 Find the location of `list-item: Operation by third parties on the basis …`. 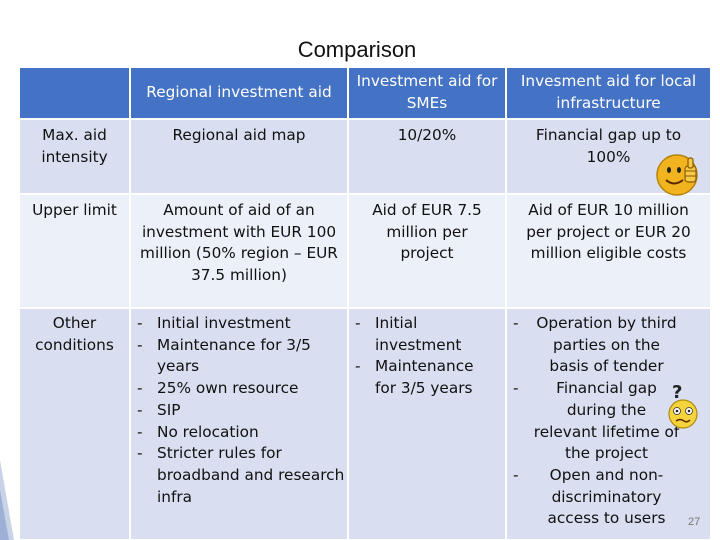

list-item: Operation by third parties on the basis … is located at coordinates (593, 345).